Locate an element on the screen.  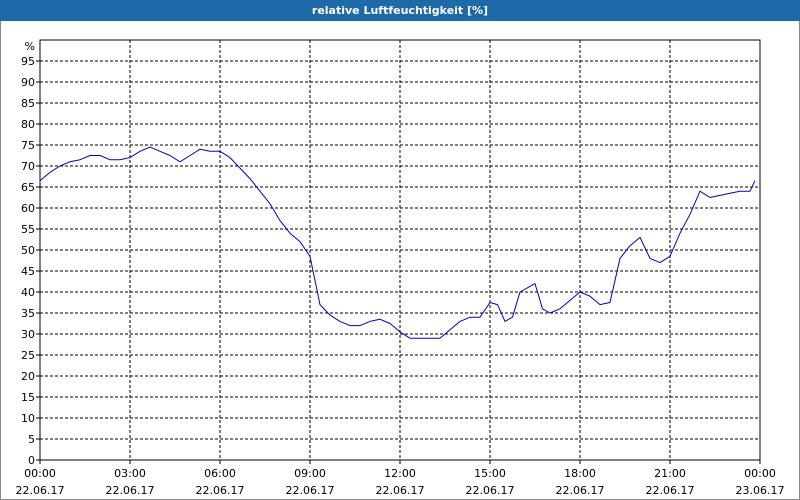
y-tick-label: 5 is located at coordinates (31, 439).